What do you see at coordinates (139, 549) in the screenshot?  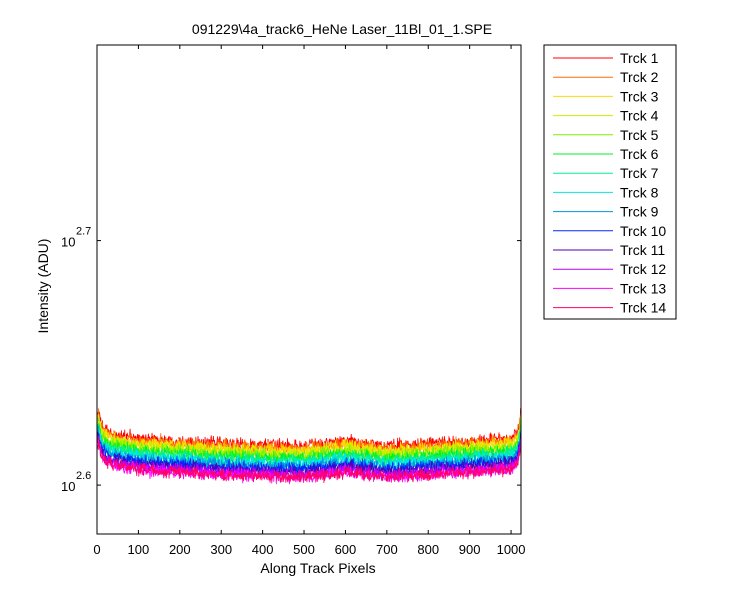 I see `x-tick-label: 100` at bounding box center [139, 549].